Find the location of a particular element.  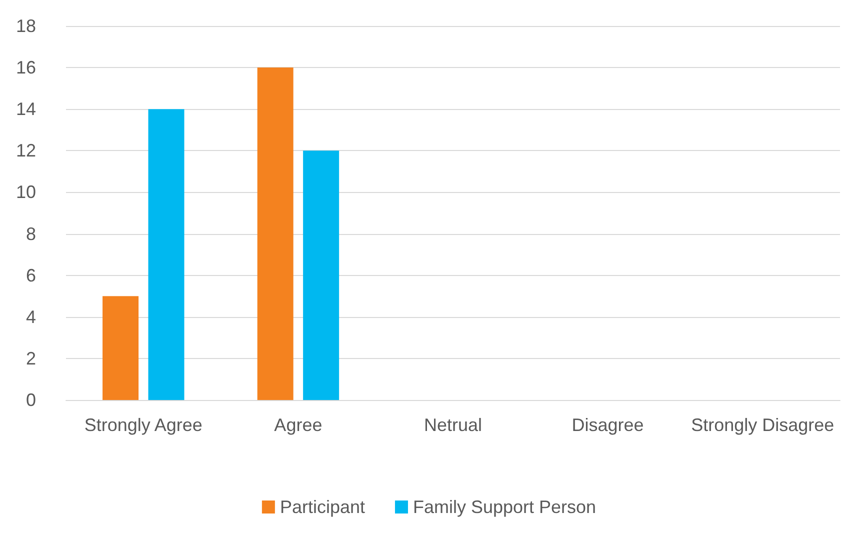

y-tick-label: 6 is located at coordinates (31, 275).